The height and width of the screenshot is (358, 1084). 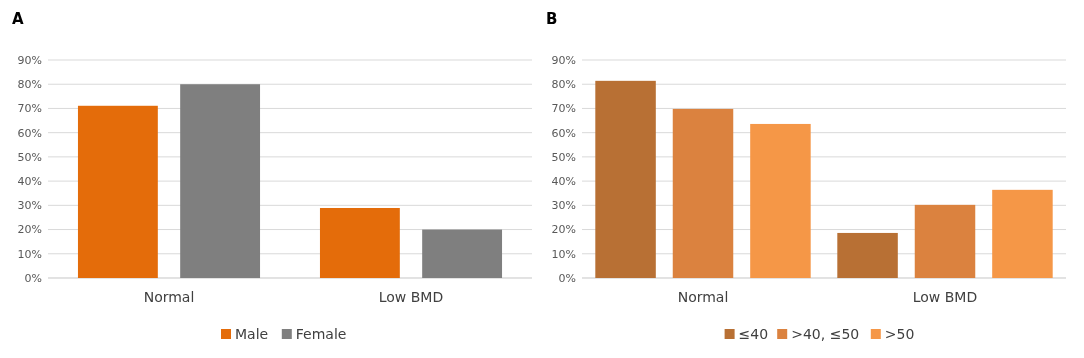 I want to click on legend-label: Male, so click(x=252, y=334).